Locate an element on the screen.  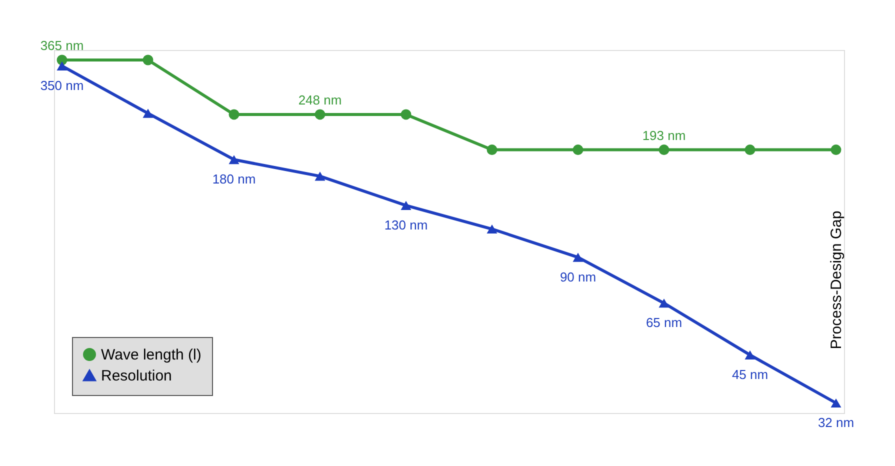
legend-label: Wave length (l) is located at coordinates (151, 355).